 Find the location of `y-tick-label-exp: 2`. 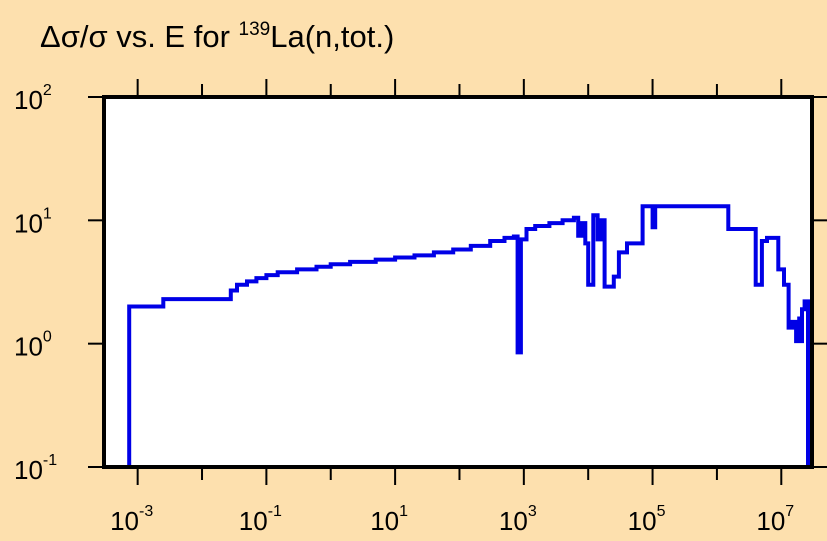

y-tick-label-exp: 2 is located at coordinates (47, 90).